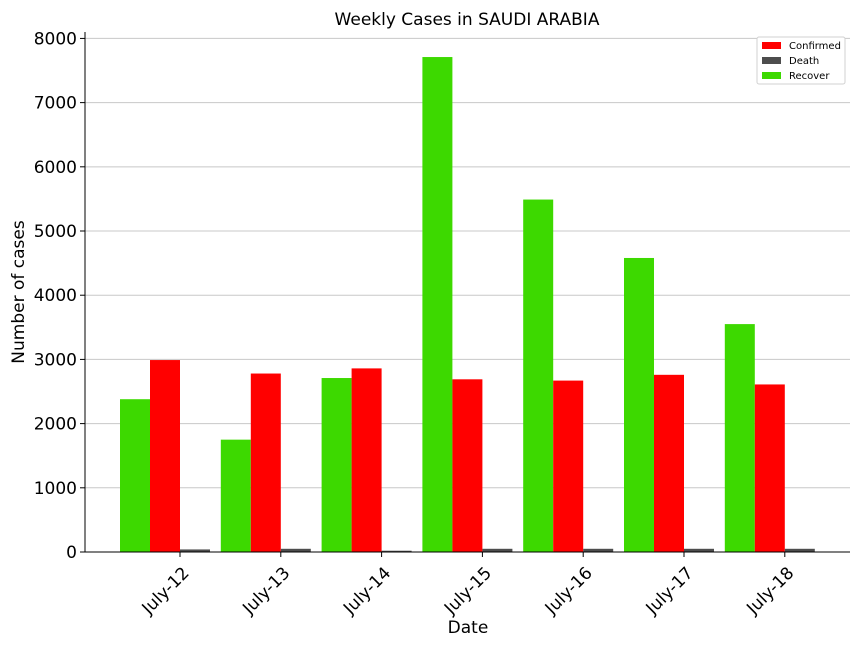 This screenshot has height=648, width=864. I want to click on x-tick-label: July-13, so click(266, 591).